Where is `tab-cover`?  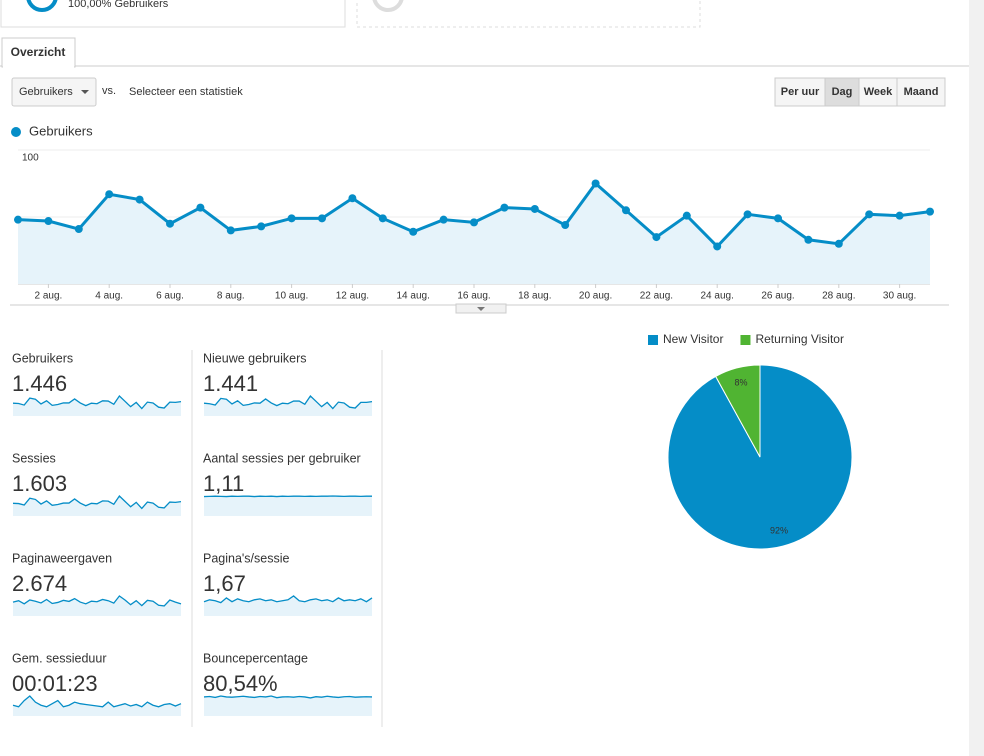
tab-cover is located at coordinates (38, 66).